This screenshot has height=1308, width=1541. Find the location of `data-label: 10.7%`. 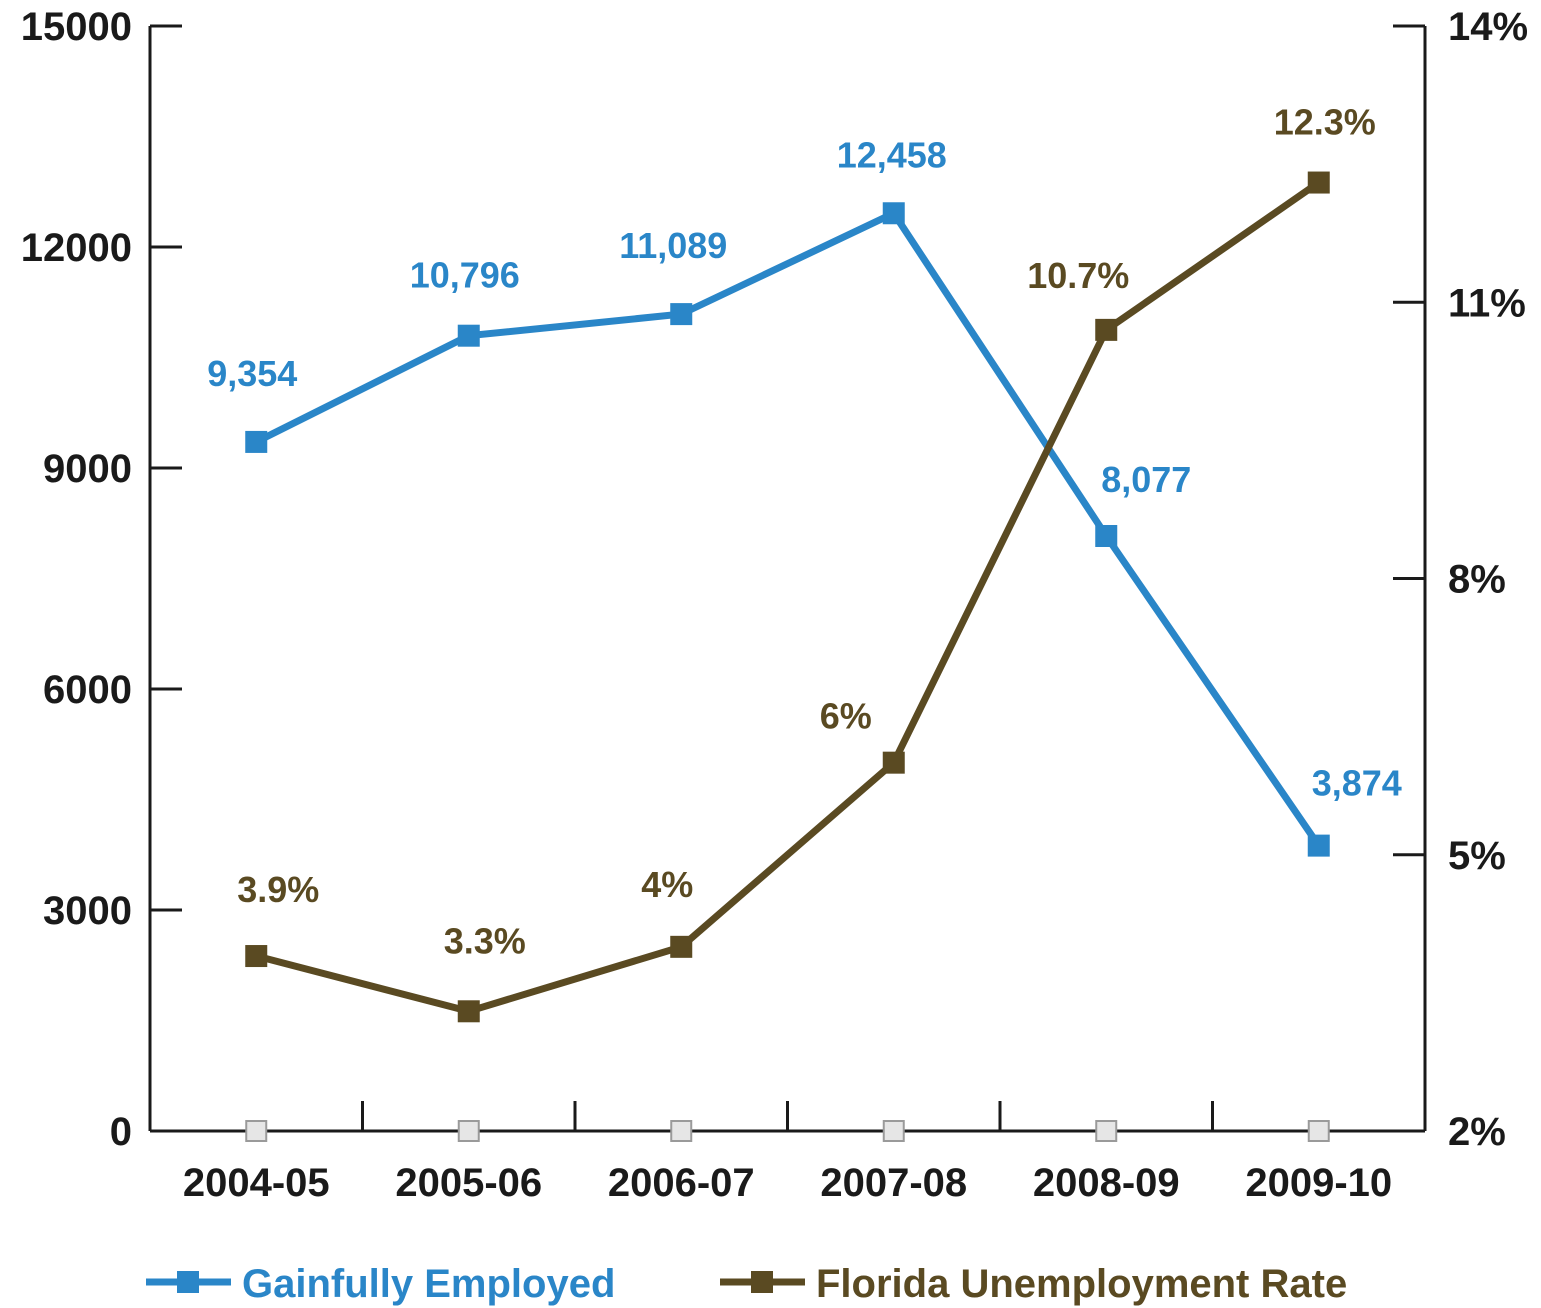

data-label: 10.7% is located at coordinates (1078, 275).